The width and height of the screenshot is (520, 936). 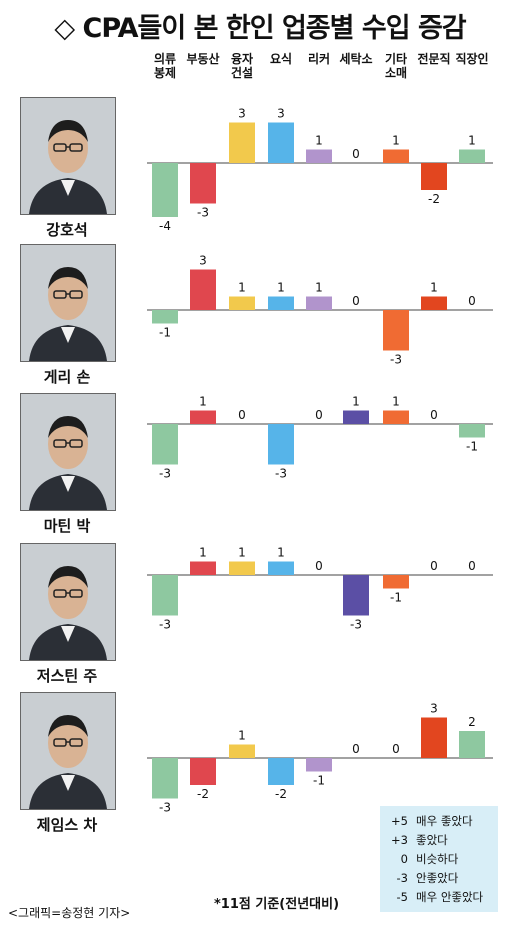 I want to click on chart-title: ◇ CPA들이 본 한인 업종별 수입 증감, so click(x=260, y=28).